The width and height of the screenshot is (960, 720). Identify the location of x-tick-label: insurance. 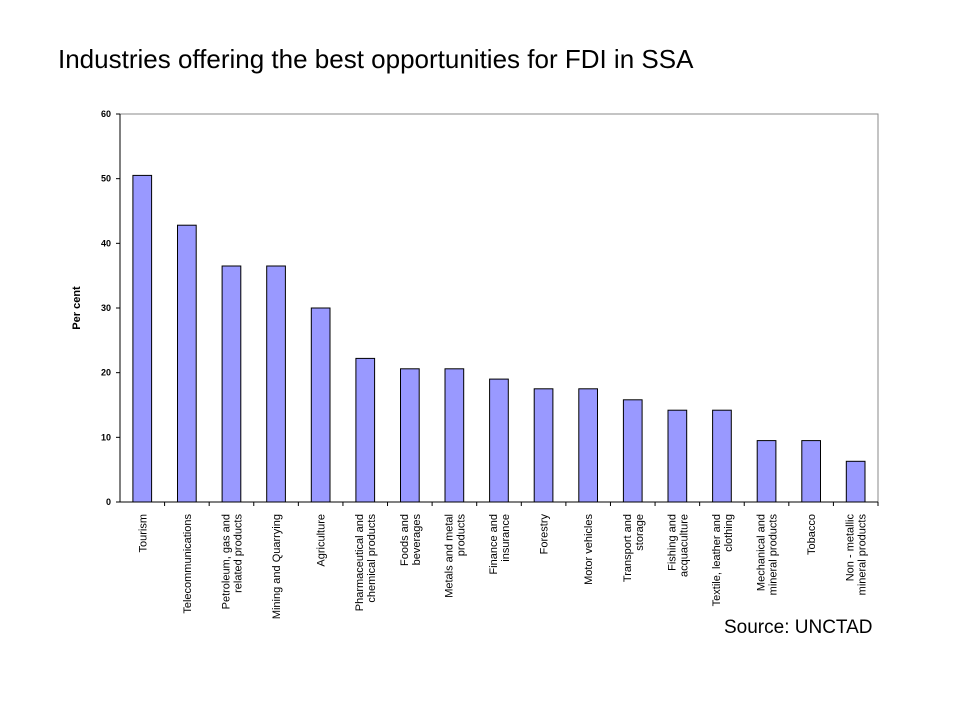
(506, 538).